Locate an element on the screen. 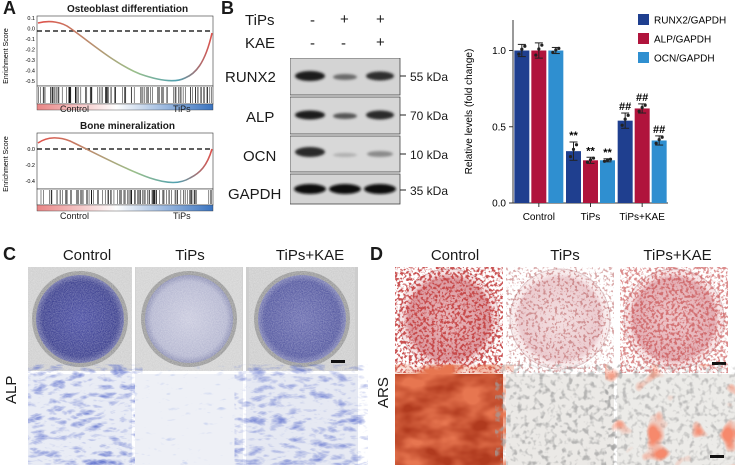 This screenshot has width=735, height=465. wb-band-image is located at coordinates (348, 131).